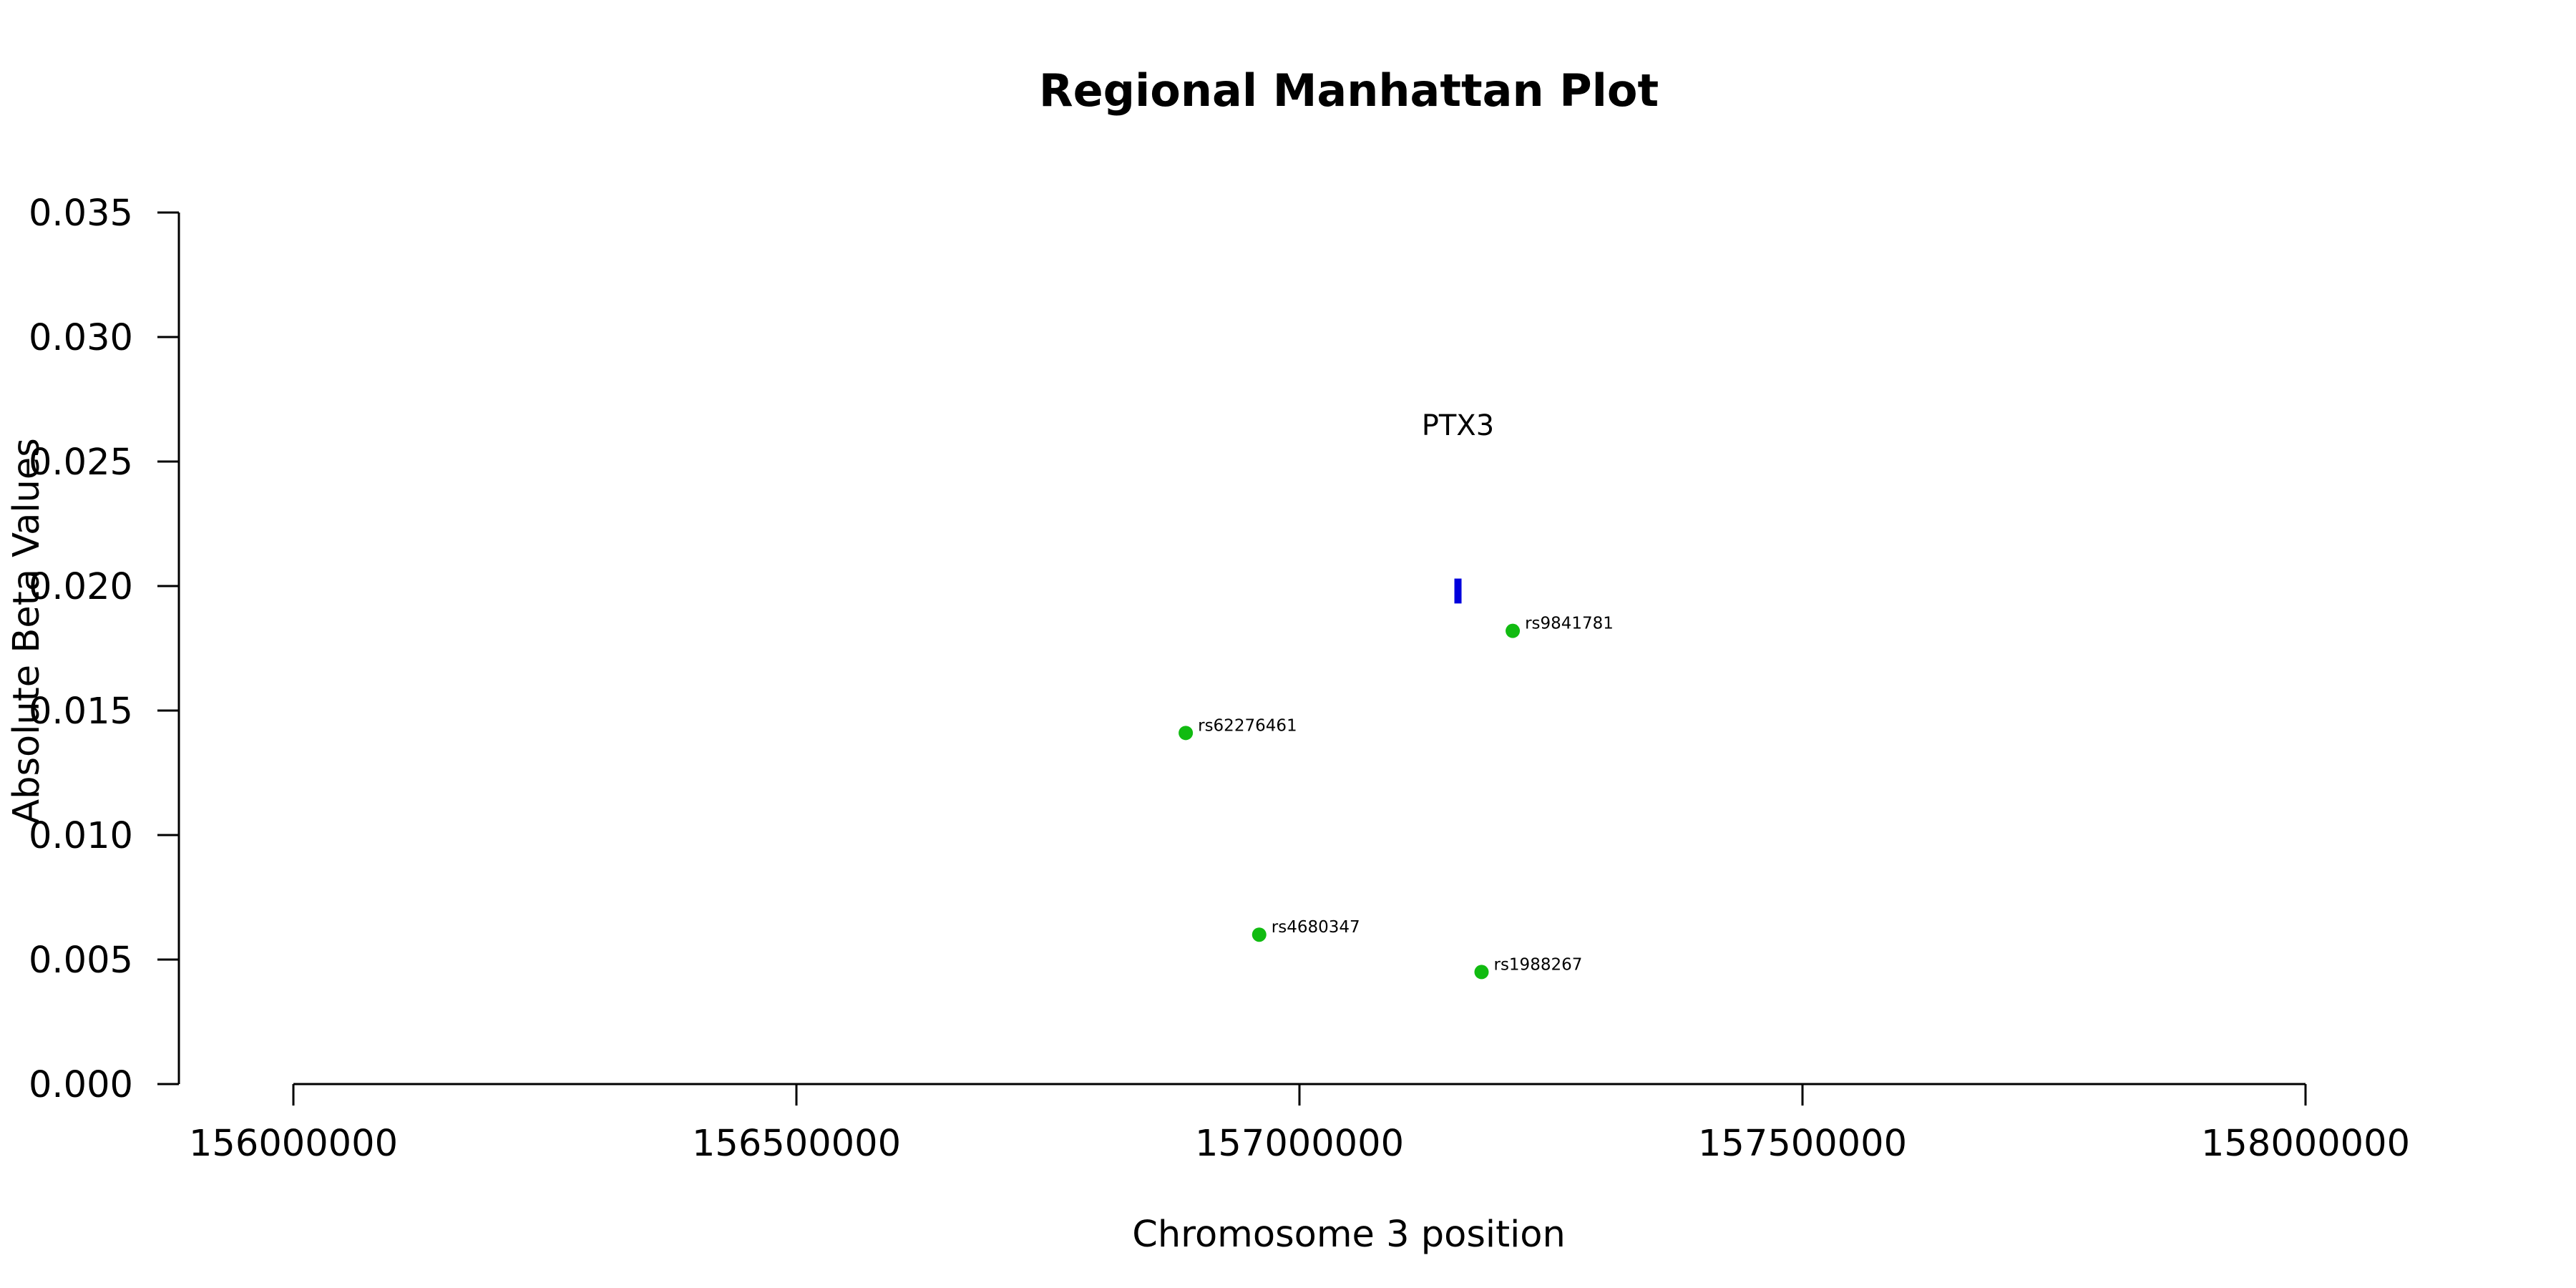  Describe the element at coordinates (27, 631) in the screenshot. I see `y-axis-label: Absolute Beta Values` at that location.